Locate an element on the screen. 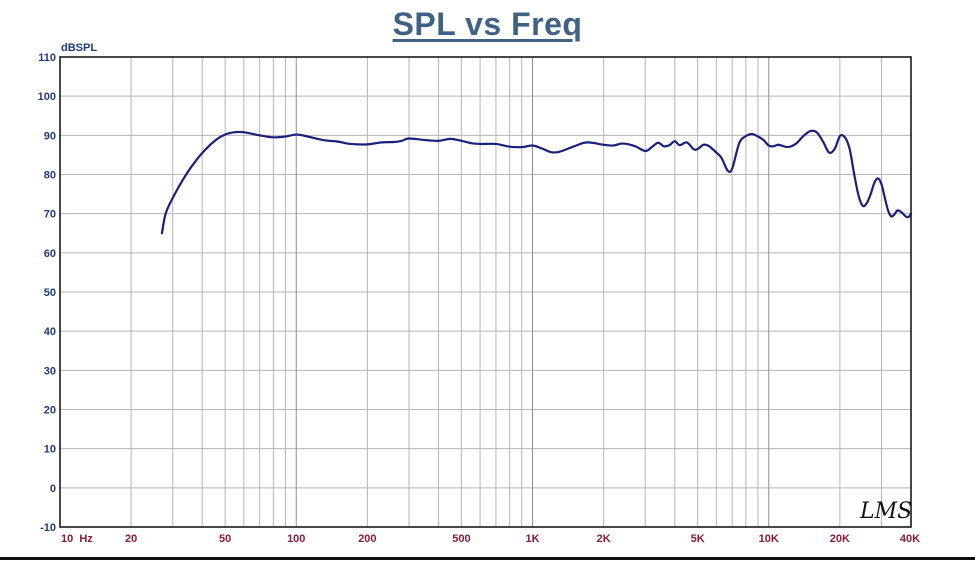  y-tick-label: 0 is located at coordinates (53, 489).